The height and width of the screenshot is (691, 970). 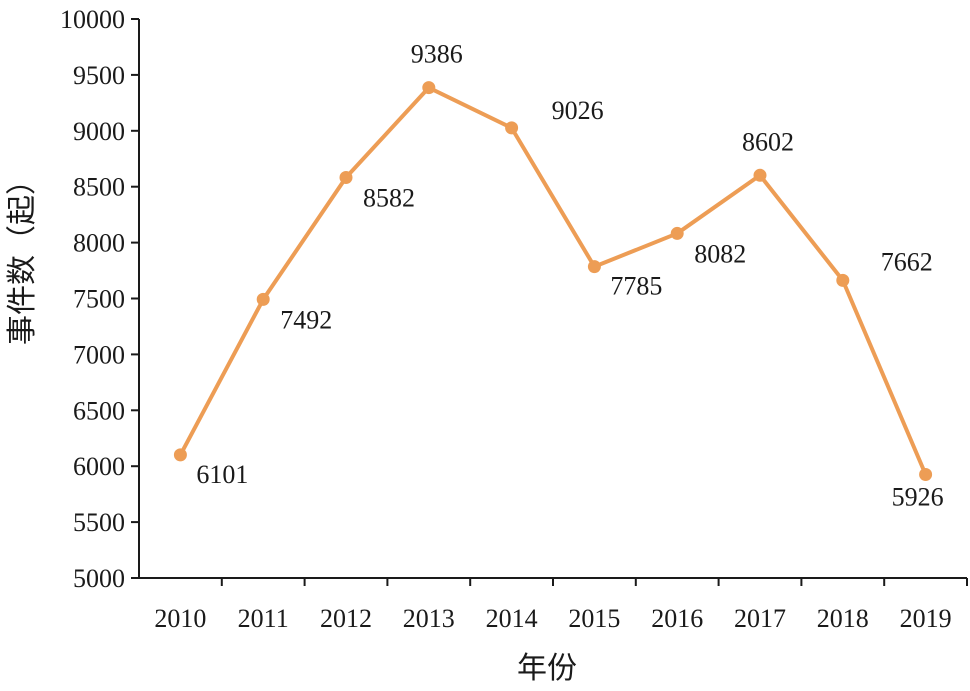 What do you see at coordinates (99, 187) in the screenshot?
I see `y-tick-label: 8500` at bounding box center [99, 187].